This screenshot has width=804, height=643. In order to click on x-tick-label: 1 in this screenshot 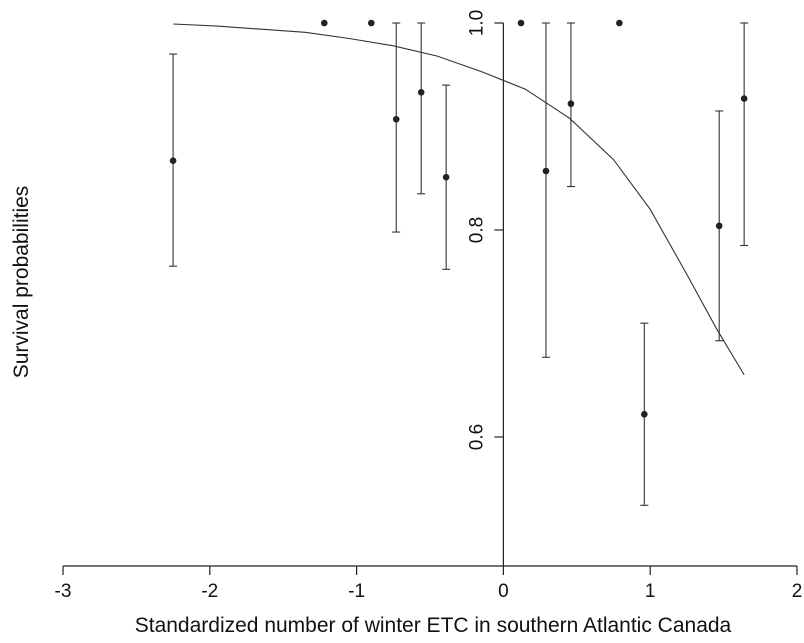, I will do `click(650, 591)`.